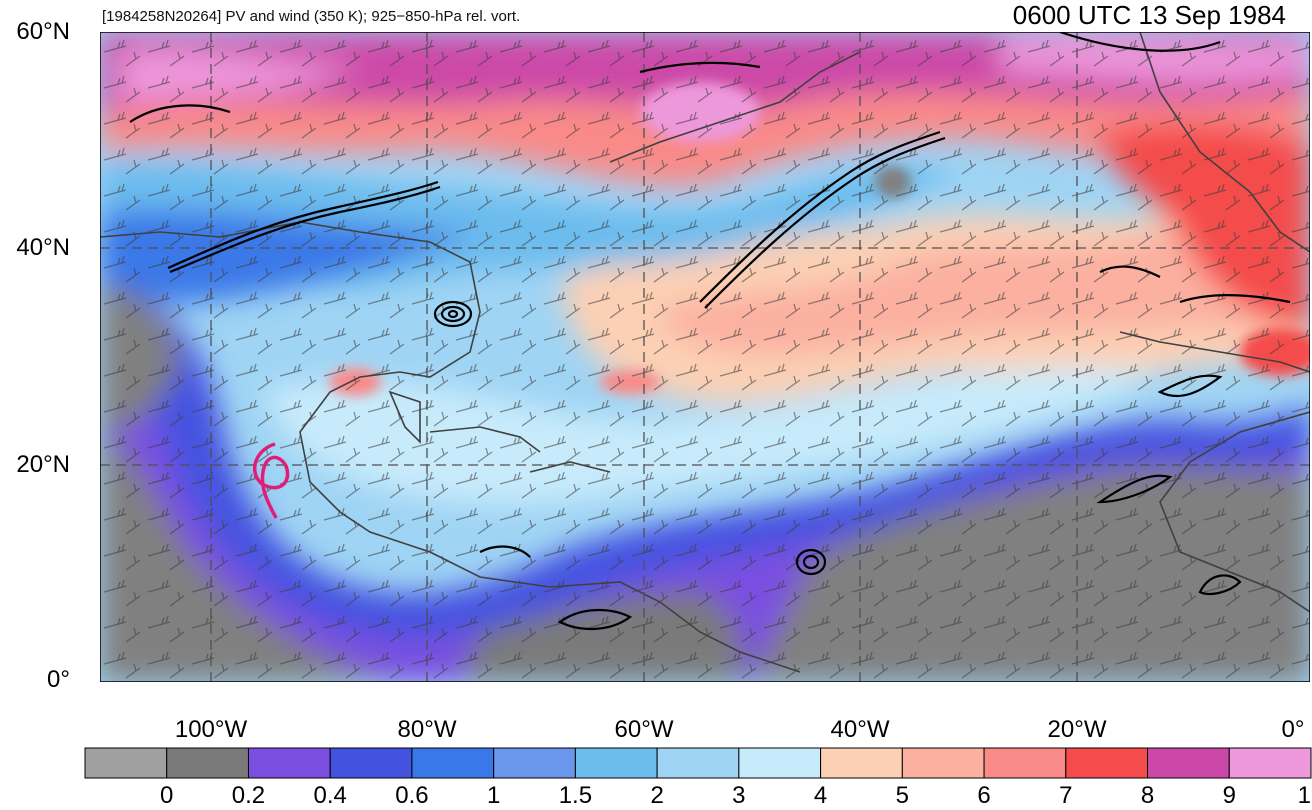 This screenshot has height=810, width=1312. Describe the element at coordinates (1147, 795) in the screenshot. I see `colorbar-label: 8` at that location.